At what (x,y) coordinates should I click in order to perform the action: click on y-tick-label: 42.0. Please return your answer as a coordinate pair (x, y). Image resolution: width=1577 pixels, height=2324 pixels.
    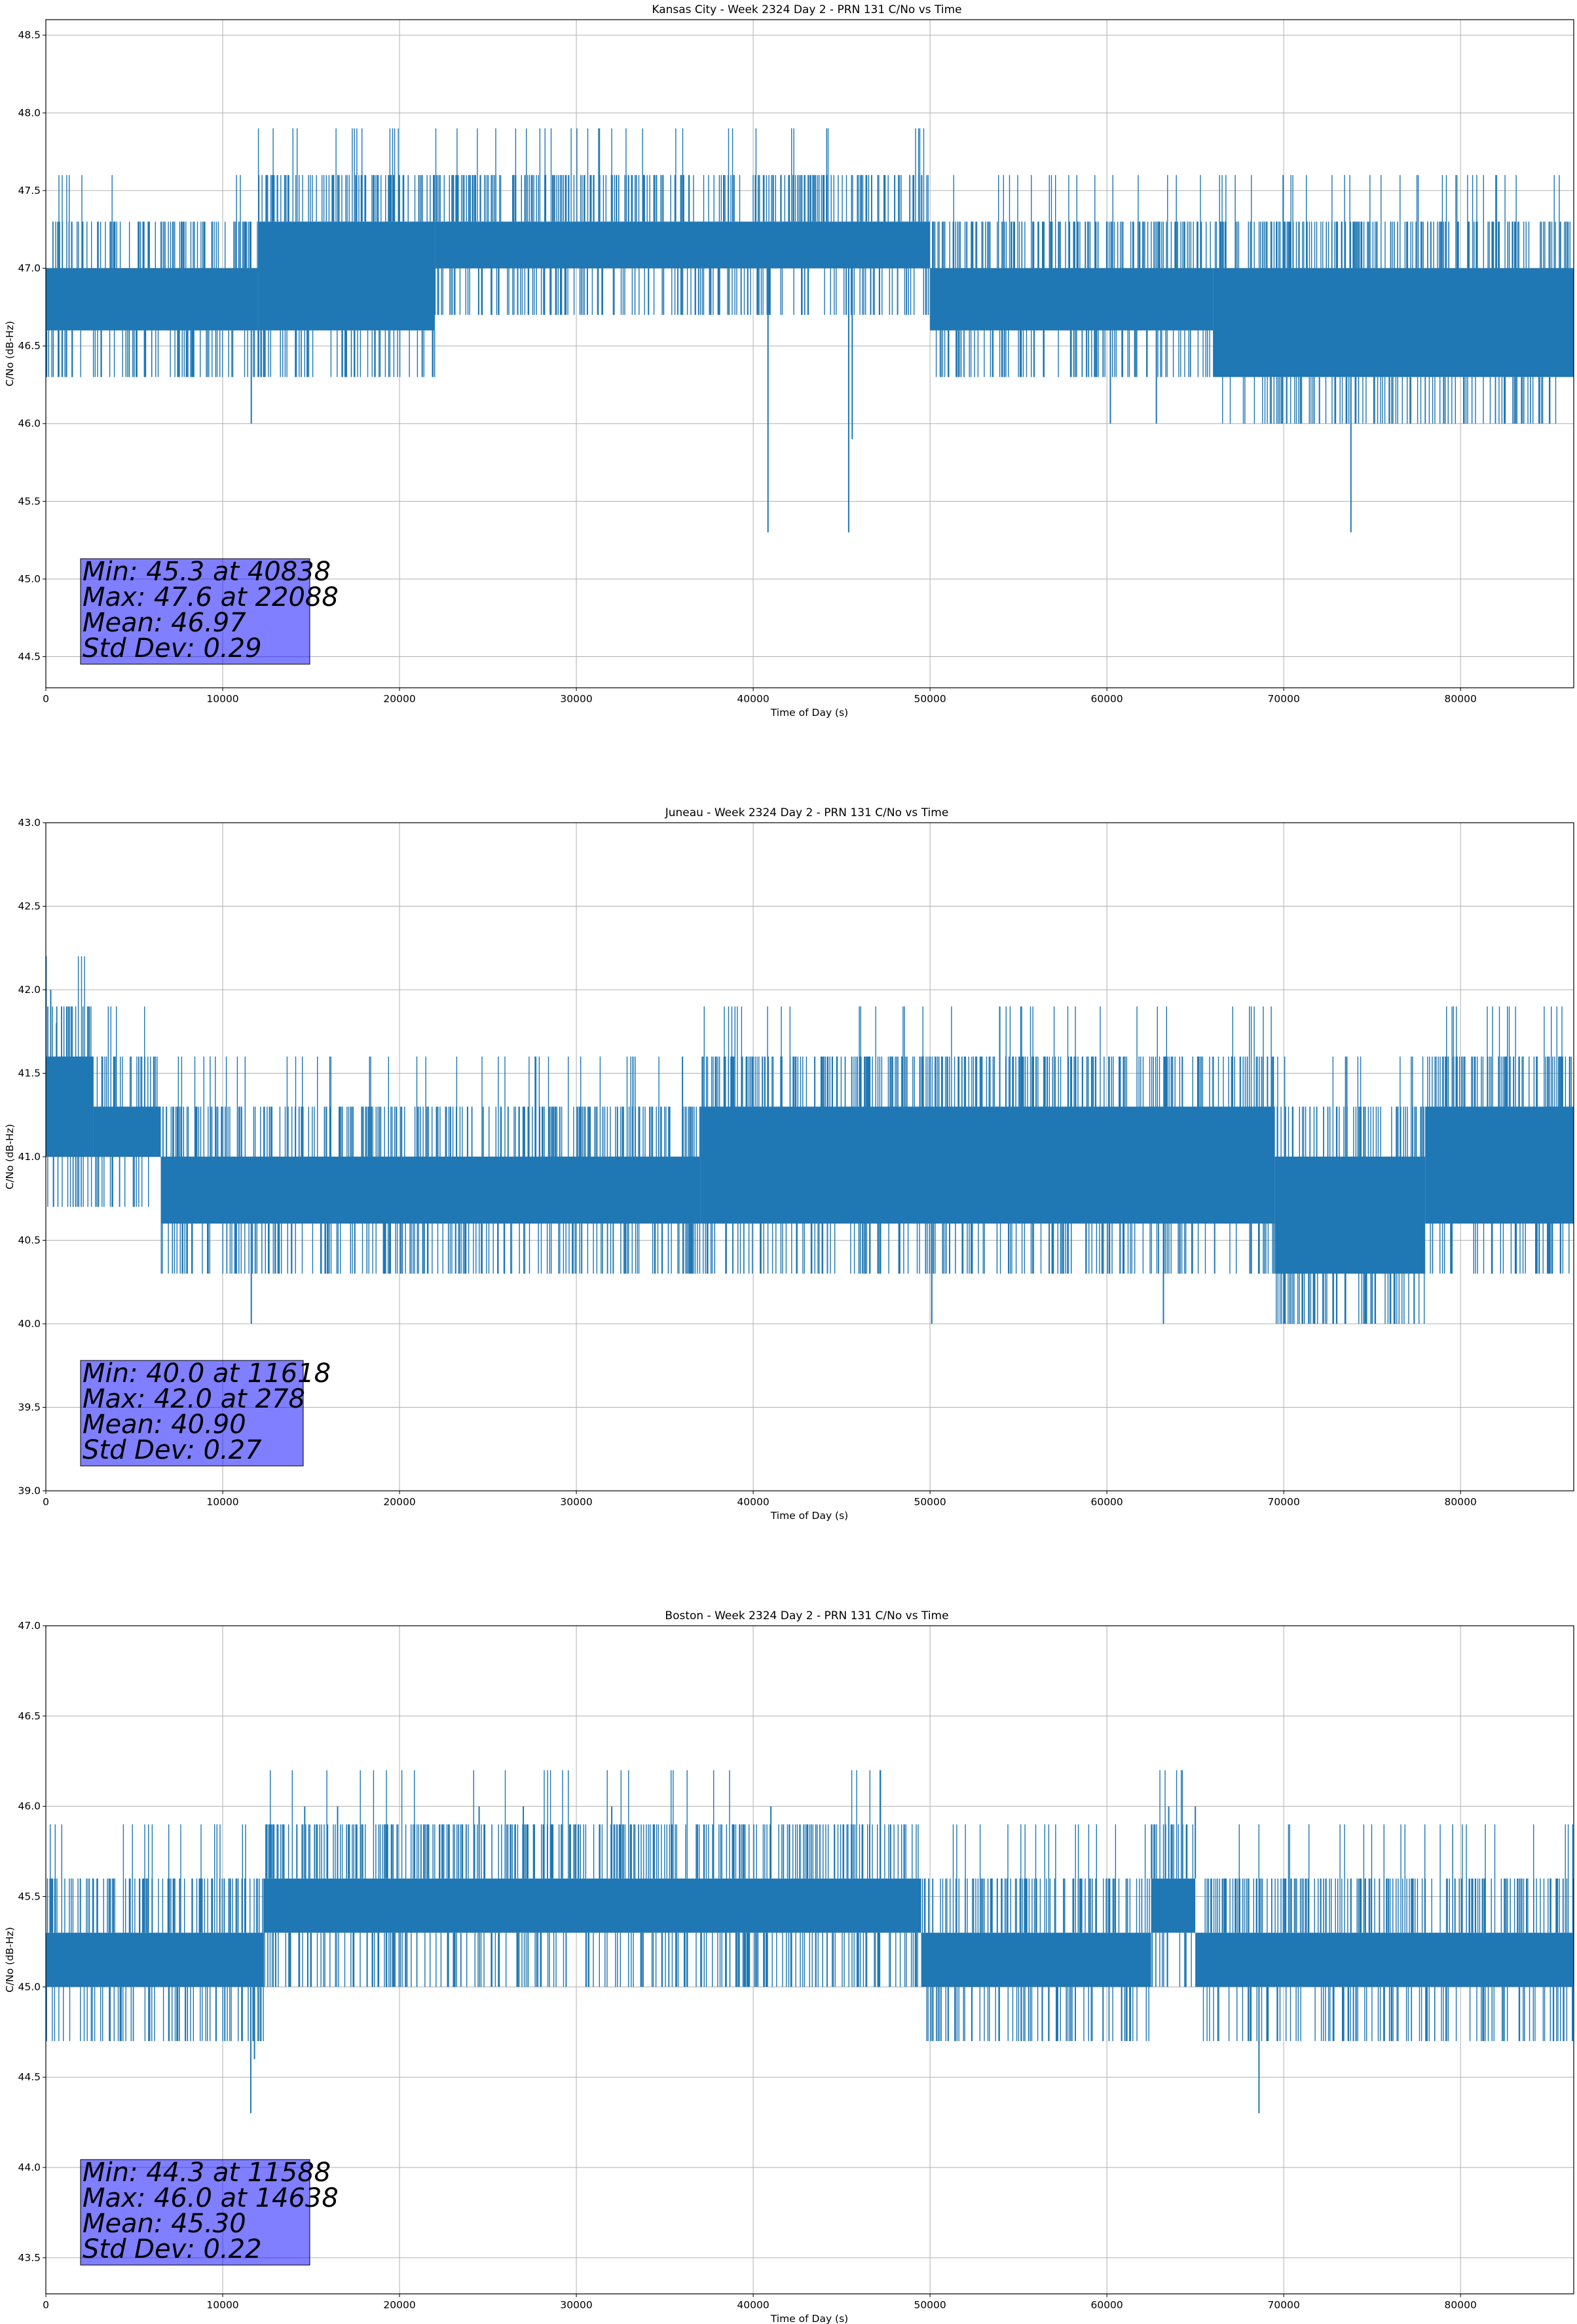
    Looking at the image, I should click on (29, 990).